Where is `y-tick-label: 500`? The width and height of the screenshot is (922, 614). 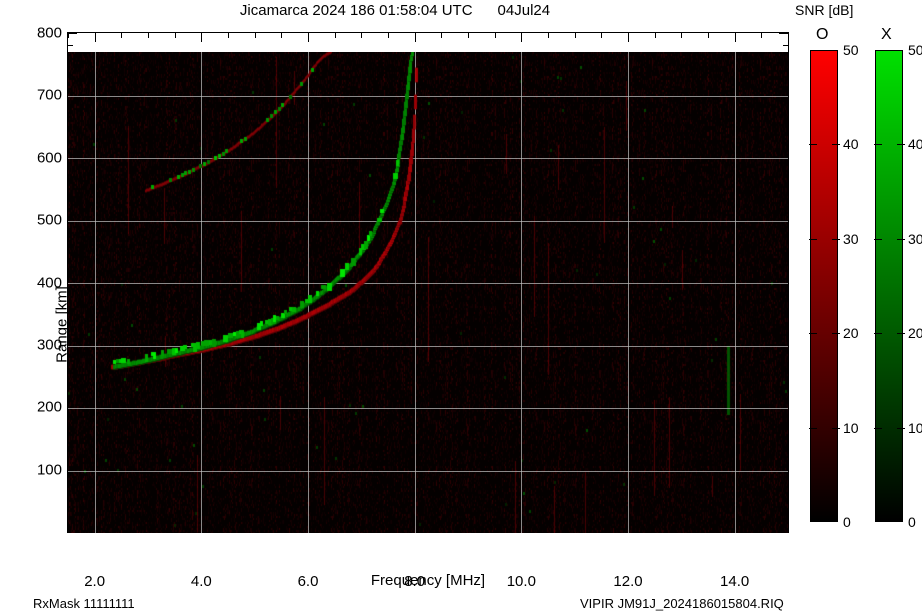 y-tick-label: 500 is located at coordinates (49, 220).